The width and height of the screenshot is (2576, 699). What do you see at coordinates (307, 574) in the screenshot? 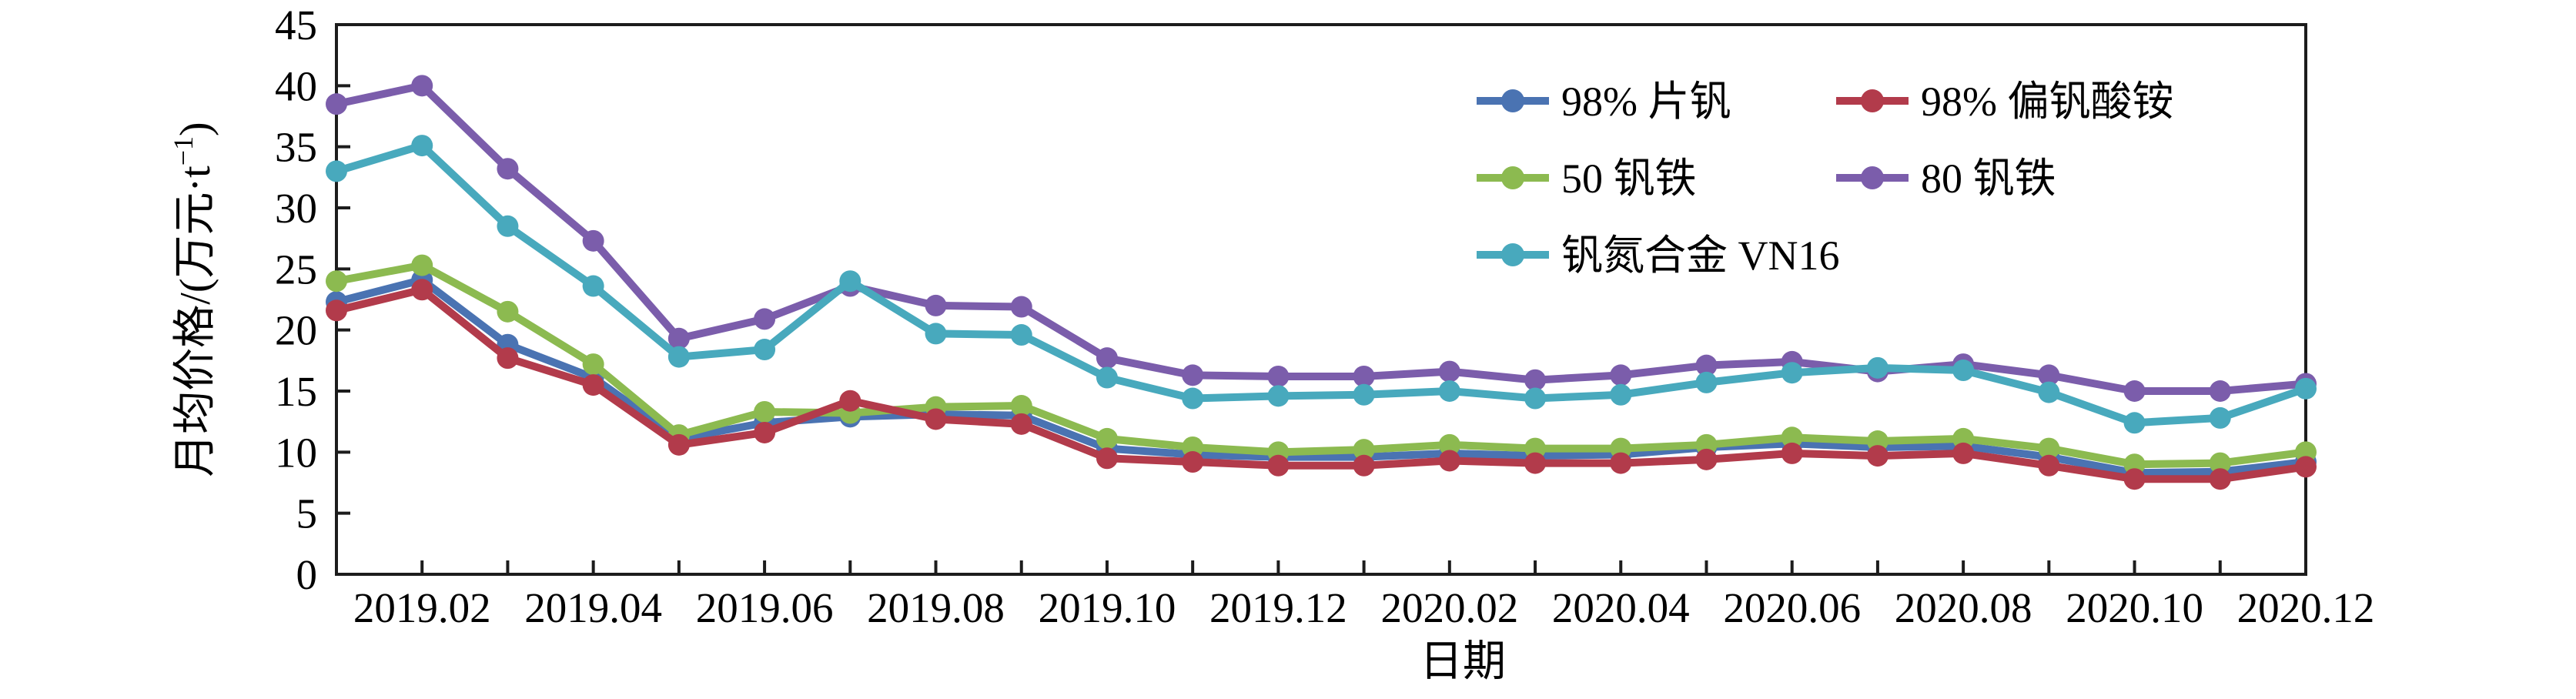
I see `y-tick-label: 0` at bounding box center [307, 574].